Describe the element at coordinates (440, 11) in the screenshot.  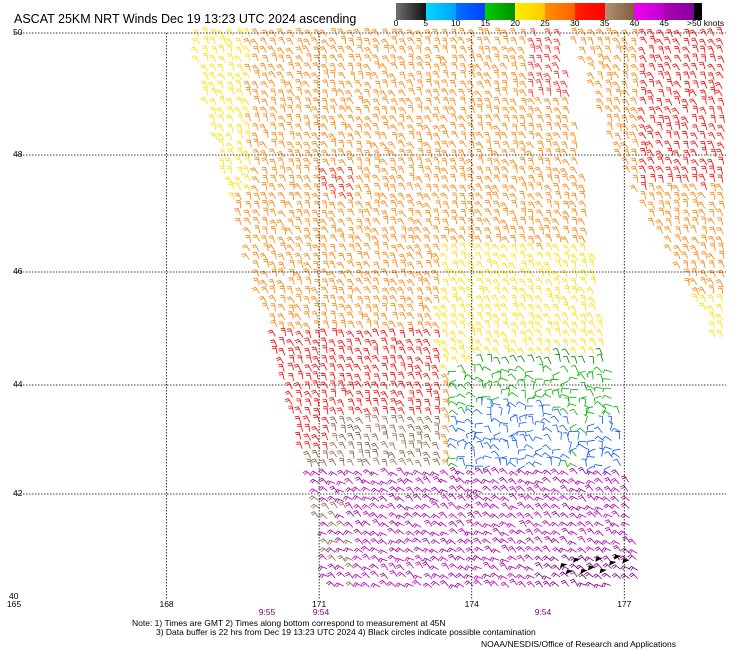
I see `colorbar-segment` at that location.